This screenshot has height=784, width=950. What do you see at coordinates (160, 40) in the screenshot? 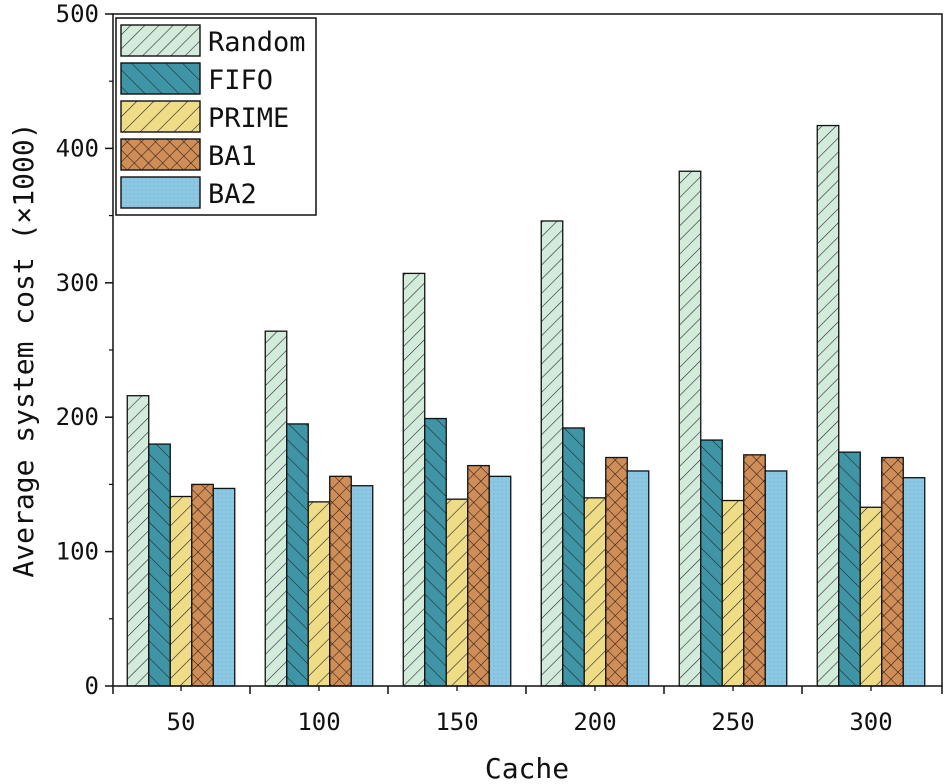
I see `legend-swatch-random` at bounding box center [160, 40].